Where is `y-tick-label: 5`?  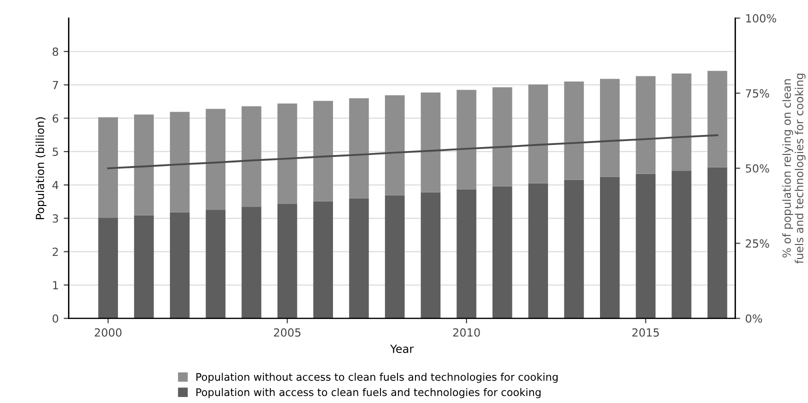
y-tick-label: 5 is located at coordinates (55, 152).